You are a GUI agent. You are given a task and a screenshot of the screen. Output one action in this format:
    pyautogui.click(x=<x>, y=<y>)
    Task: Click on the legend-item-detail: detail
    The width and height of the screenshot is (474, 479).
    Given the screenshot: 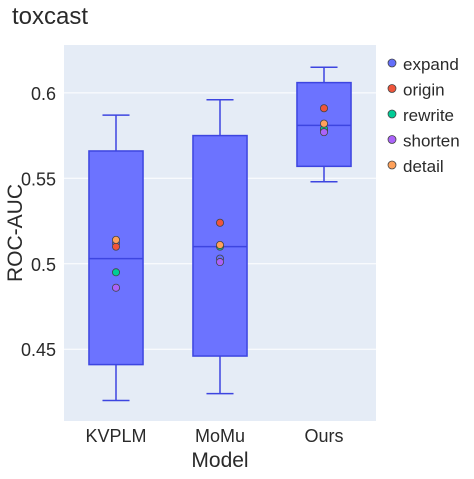 What is the action you would take?
    pyautogui.click(x=415, y=166)
    